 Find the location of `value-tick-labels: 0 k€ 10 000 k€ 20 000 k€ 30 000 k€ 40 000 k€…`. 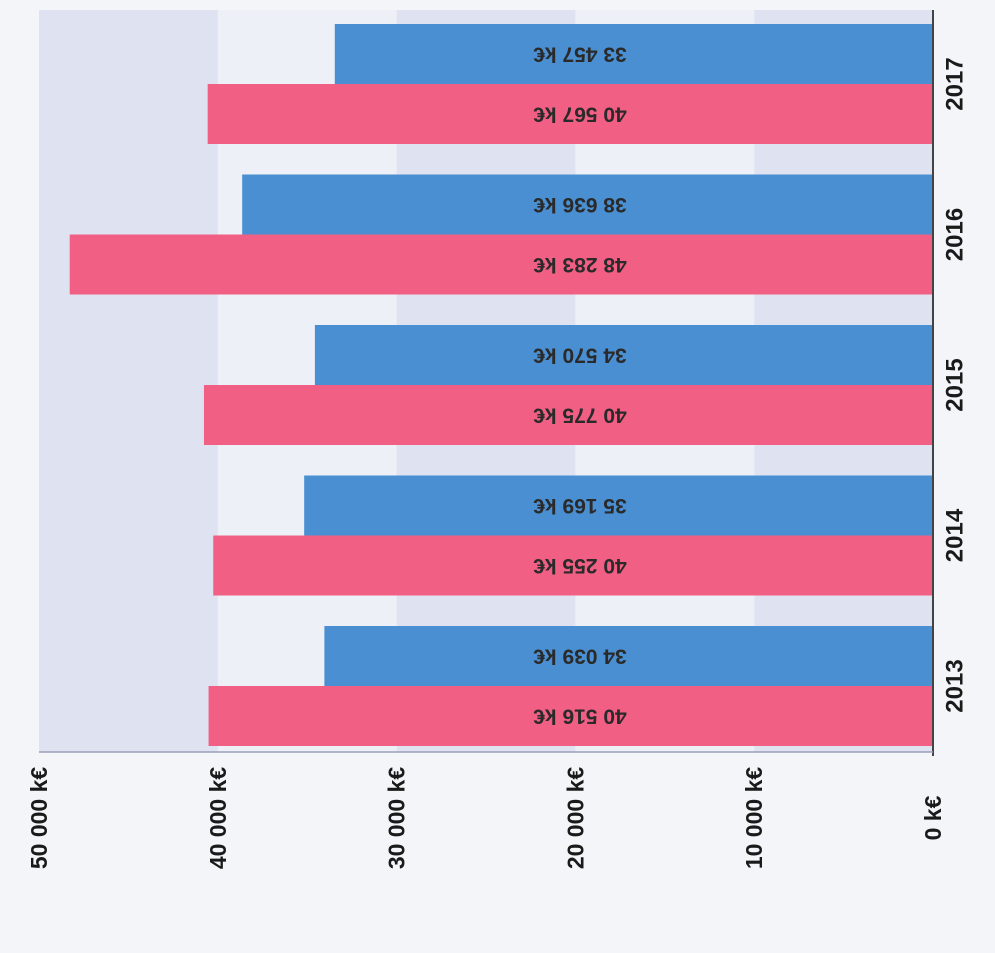

value-tick-labels: 0 k€ 10 000 k€ 20 000 k€ 30 000 k€ 40 000 k€… is located at coordinates (486, 818).